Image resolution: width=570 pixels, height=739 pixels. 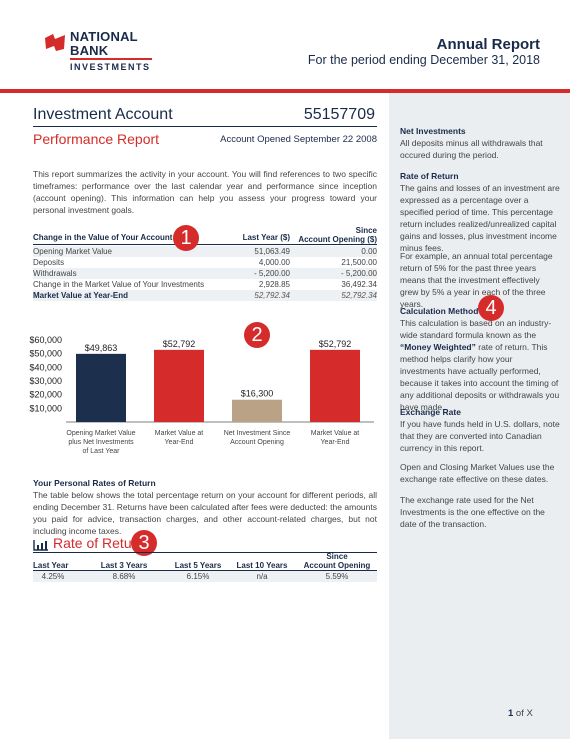 I want to click on performance-report-title: Performance Report, so click(x=96, y=139).